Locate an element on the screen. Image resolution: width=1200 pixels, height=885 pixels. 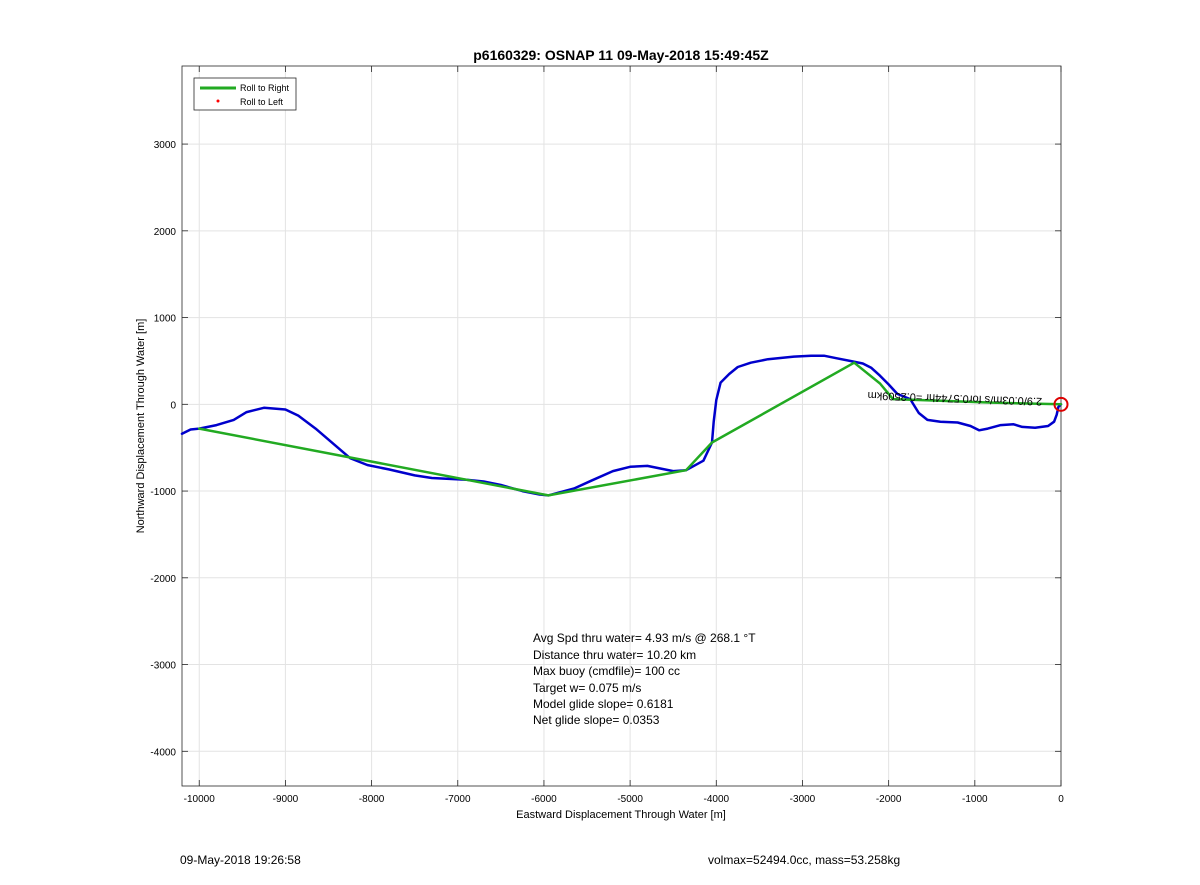
glider-track-line is located at coordinates (621, 425).